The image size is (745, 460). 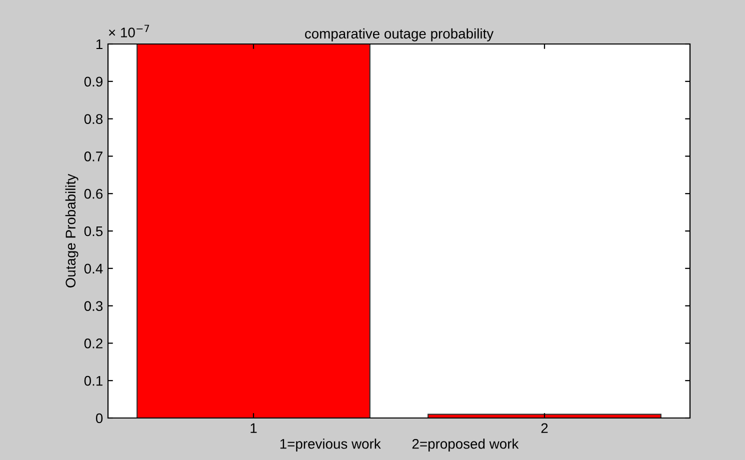 What do you see at coordinates (399, 445) in the screenshot?
I see `x-axis-title: 1=previous work 2=proposed work` at bounding box center [399, 445].